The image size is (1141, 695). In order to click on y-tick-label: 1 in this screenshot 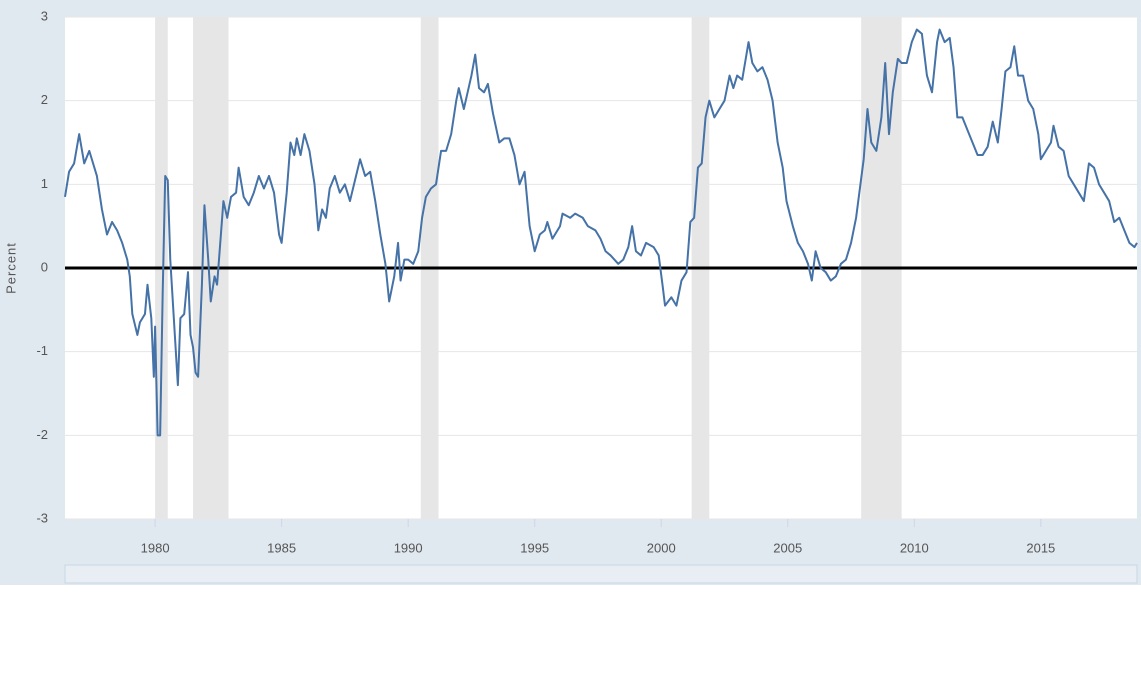, I will do `click(44, 183)`.